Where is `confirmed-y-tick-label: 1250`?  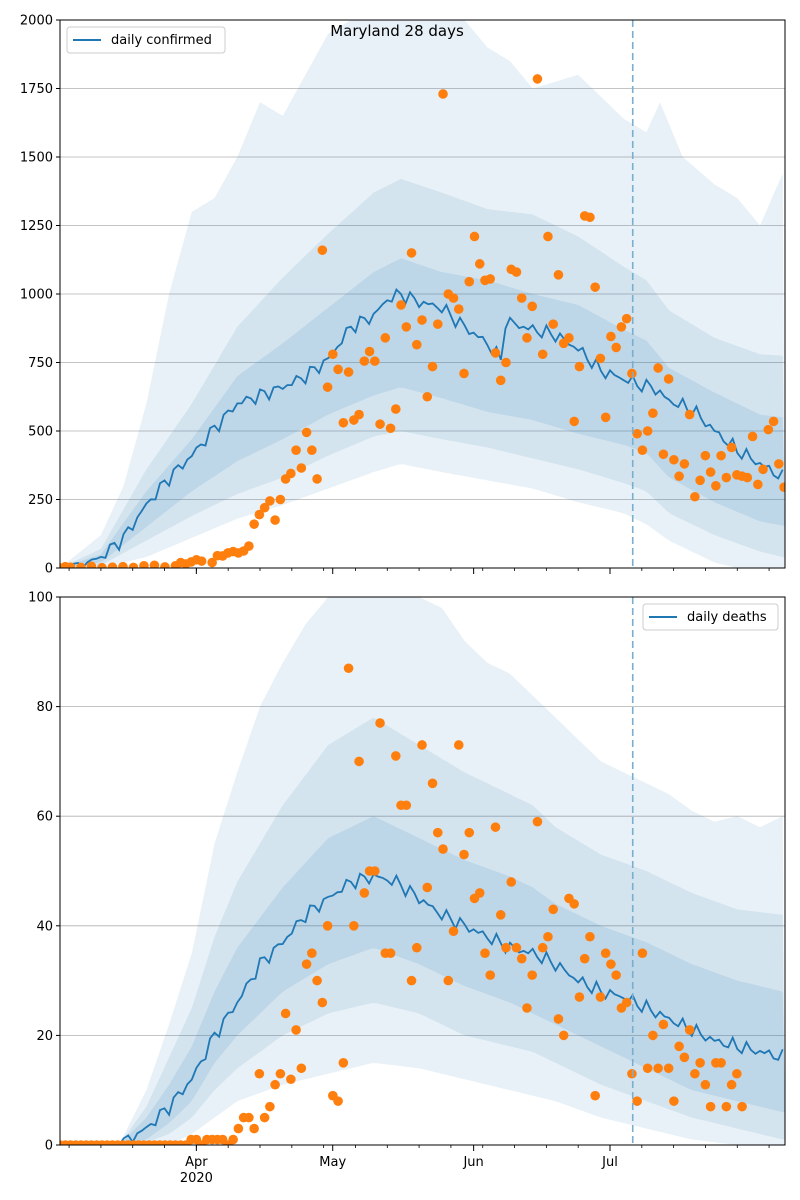
confirmed-y-tick-label: 1250 is located at coordinates (36, 226).